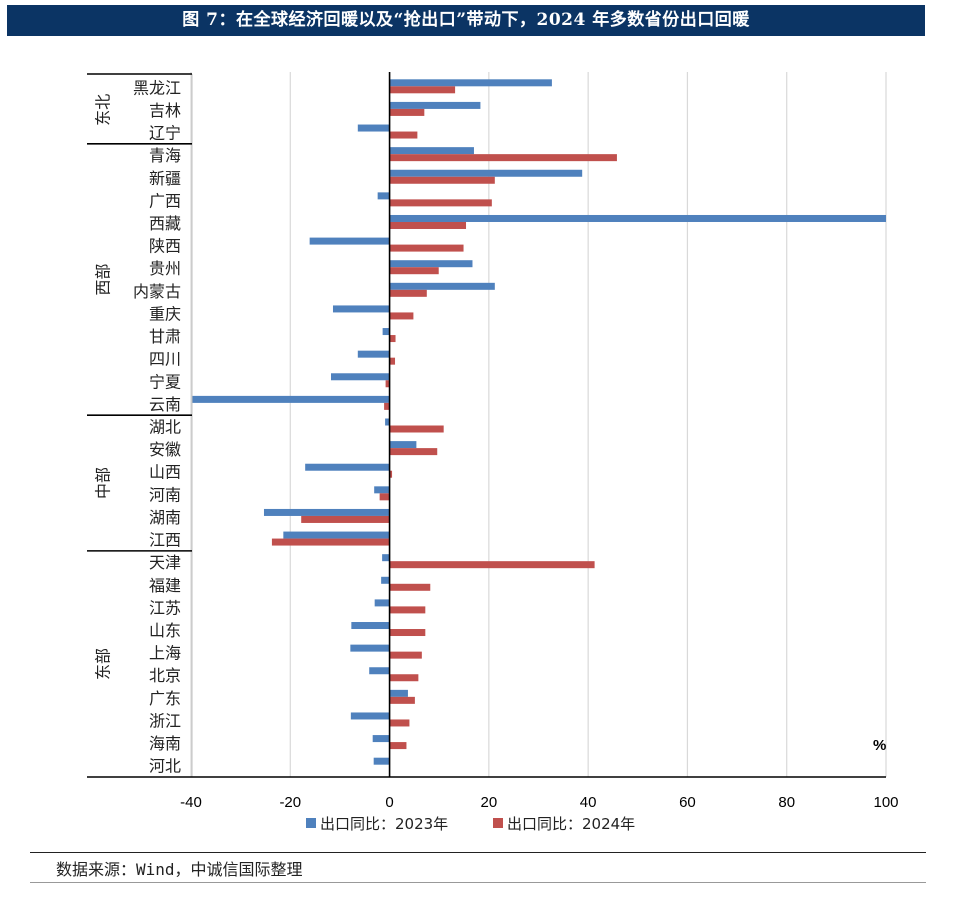 The height and width of the screenshot is (900, 963). I want to click on category-label: 河北, so click(165, 766).